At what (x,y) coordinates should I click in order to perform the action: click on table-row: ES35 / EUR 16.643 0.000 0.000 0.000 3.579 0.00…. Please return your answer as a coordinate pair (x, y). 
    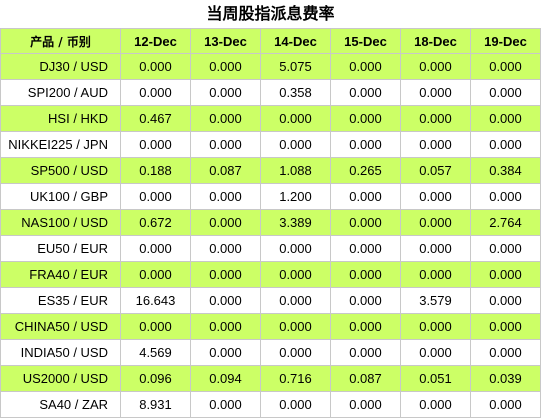
    Looking at the image, I should click on (270, 300).